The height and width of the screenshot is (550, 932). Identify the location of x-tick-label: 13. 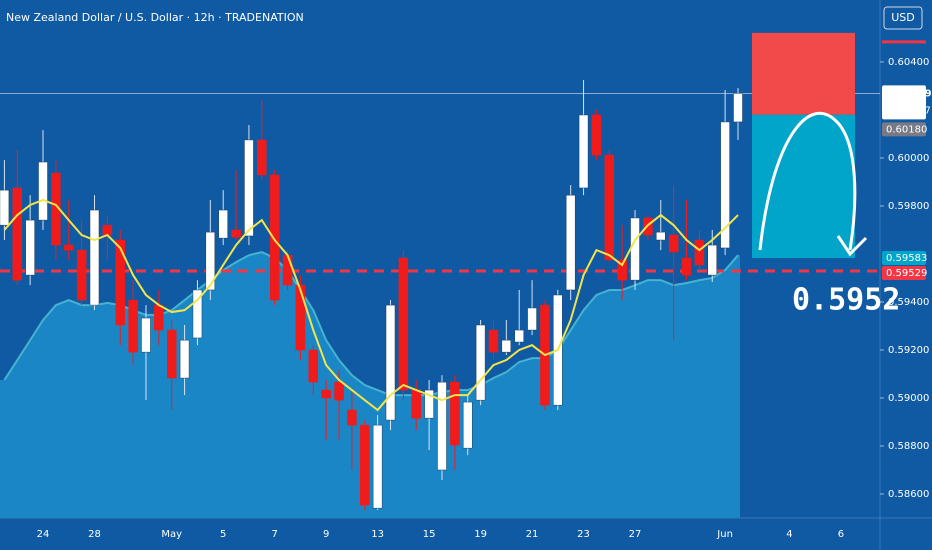
(377, 534).